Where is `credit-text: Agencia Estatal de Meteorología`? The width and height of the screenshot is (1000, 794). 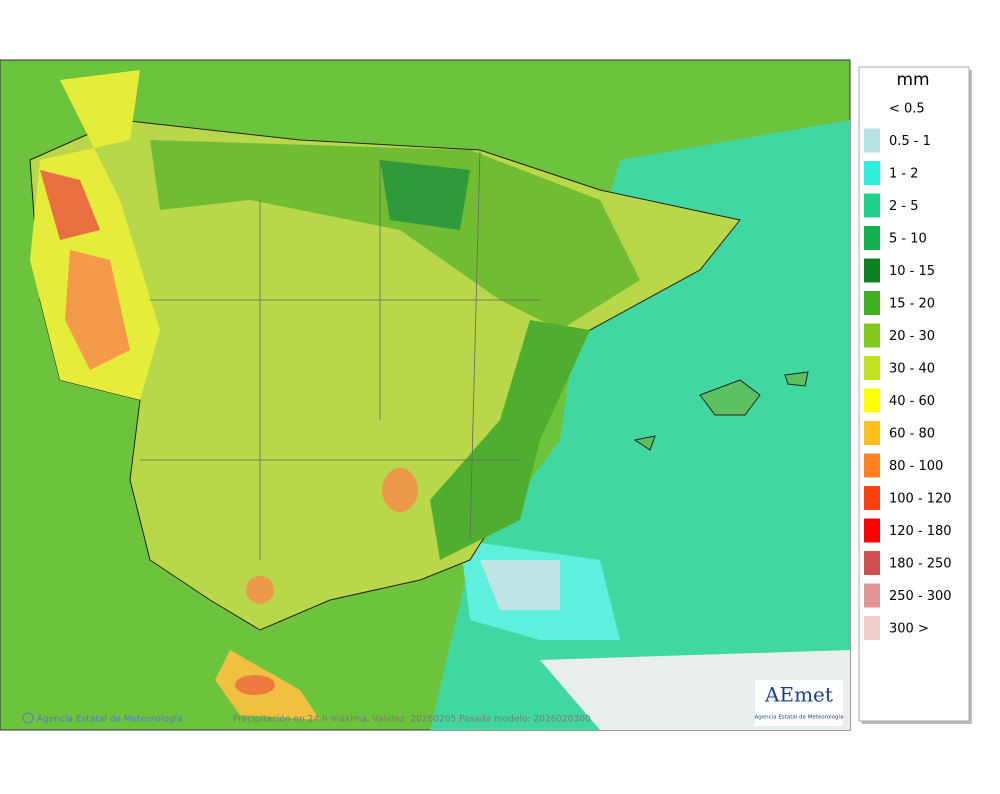 credit-text: Agencia Estatal de Meteorología is located at coordinates (110, 720).